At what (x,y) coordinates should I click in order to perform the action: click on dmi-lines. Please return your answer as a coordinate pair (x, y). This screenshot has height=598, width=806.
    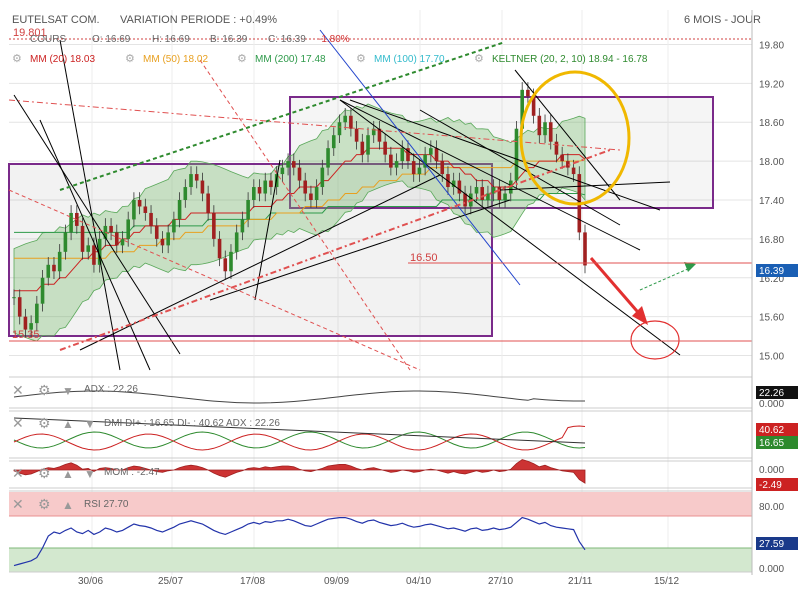
    Looking at the image, I should click on (299, 434).